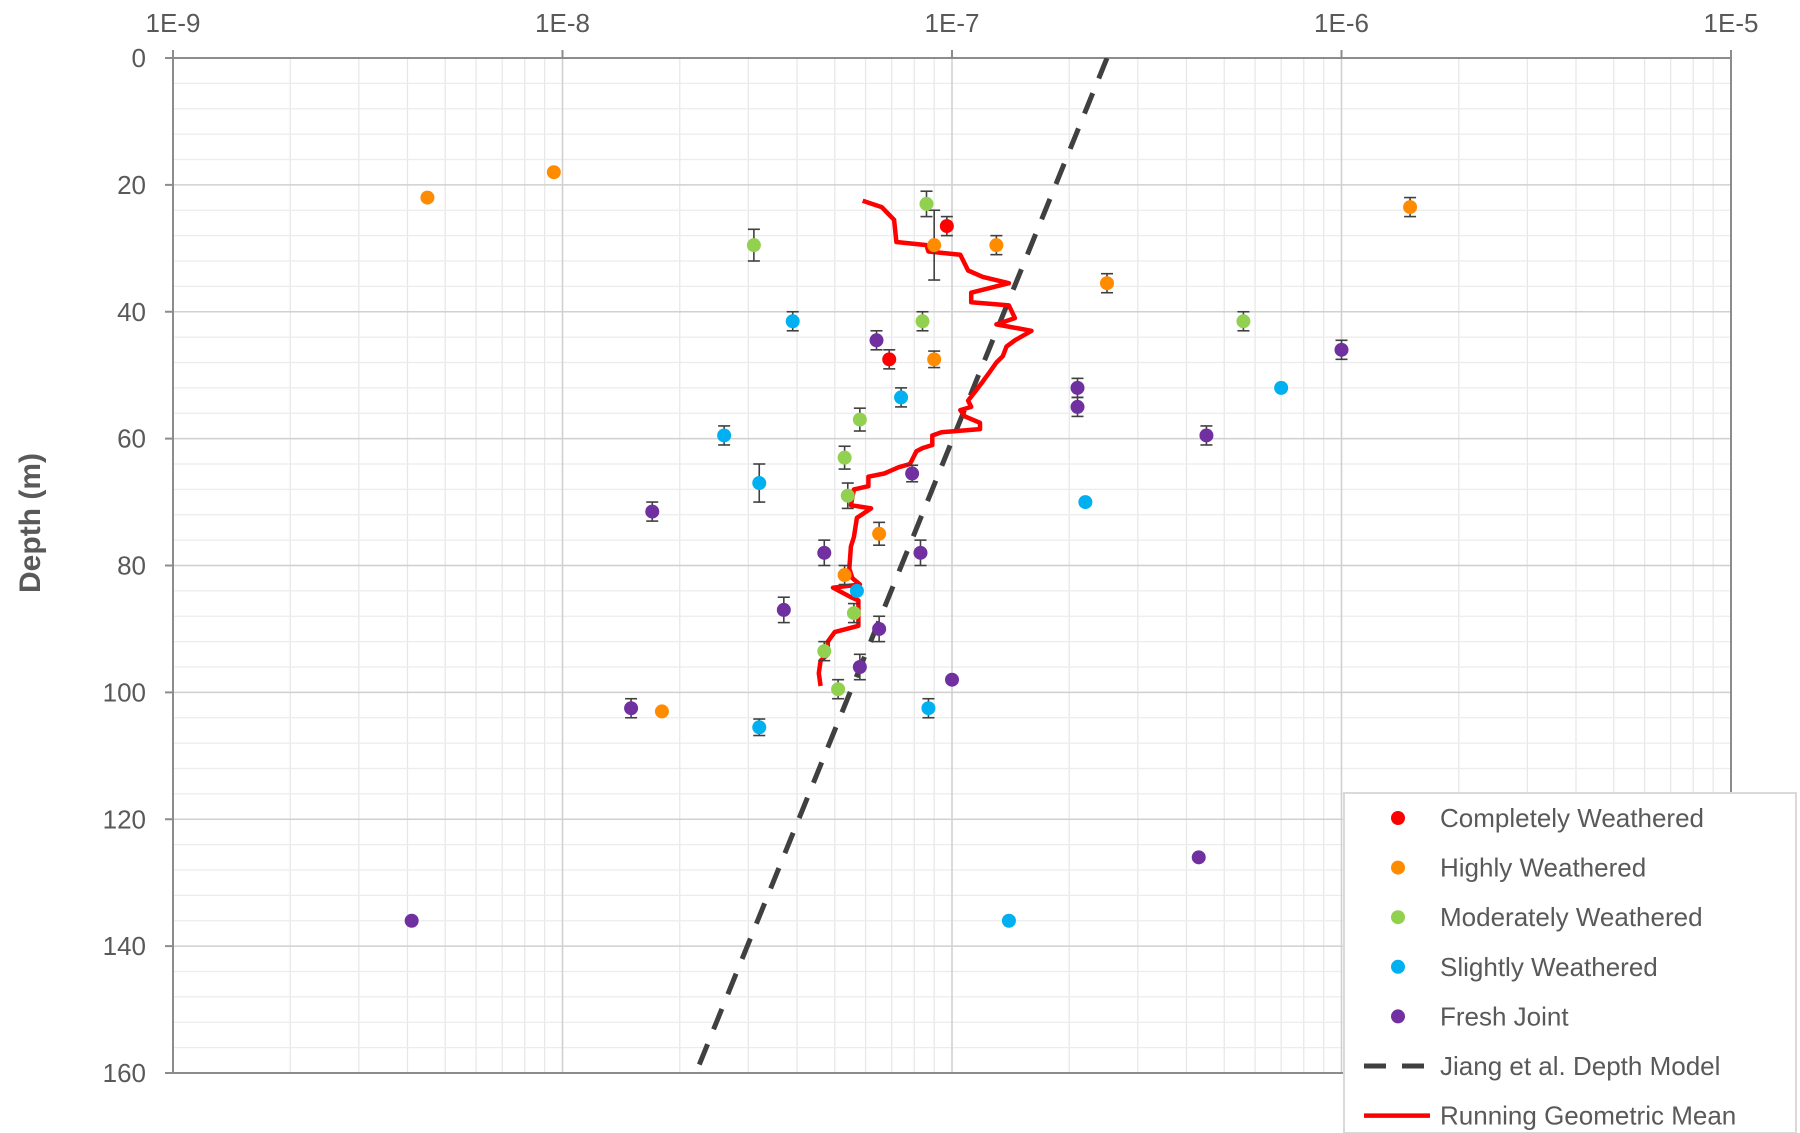  Describe the element at coordinates (952, 23) in the screenshot. I see `x-tick-label: 1E-7` at that location.